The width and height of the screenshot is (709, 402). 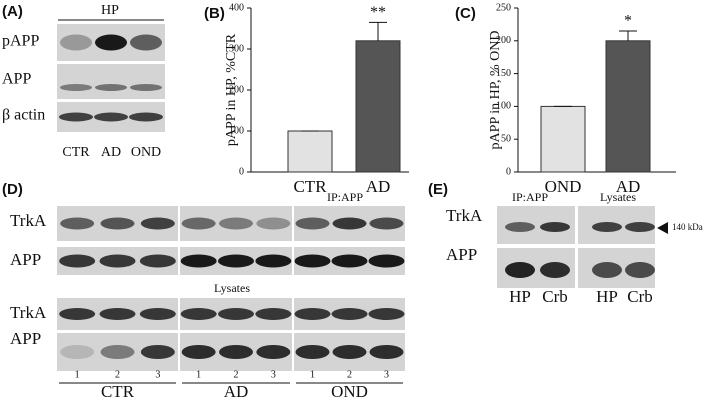 What do you see at coordinates (111, 152) in the screenshot?
I see `lane-label: AD` at bounding box center [111, 152].